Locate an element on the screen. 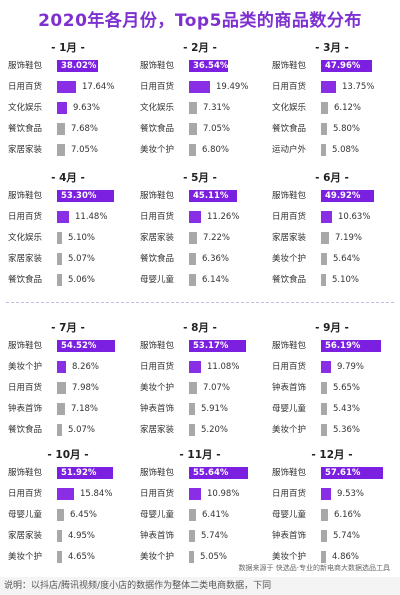 The height and width of the screenshot is (595, 400). bar-row: 文化娱乐 5.10% is located at coordinates (70, 238).